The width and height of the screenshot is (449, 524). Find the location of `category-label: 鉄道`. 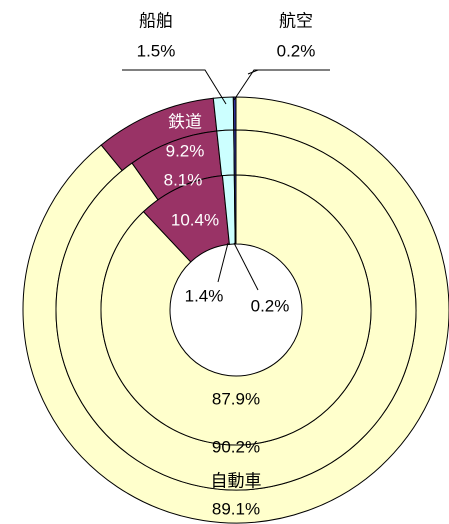

category-label: 鉄道 is located at coordinates (185, 121).